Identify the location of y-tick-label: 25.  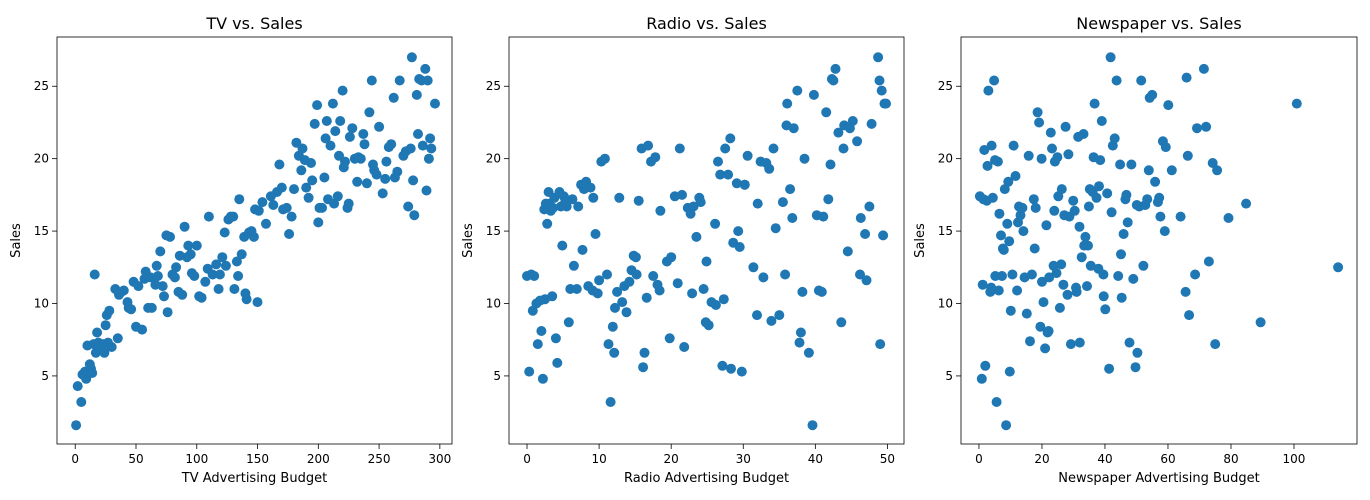
(493, 86).